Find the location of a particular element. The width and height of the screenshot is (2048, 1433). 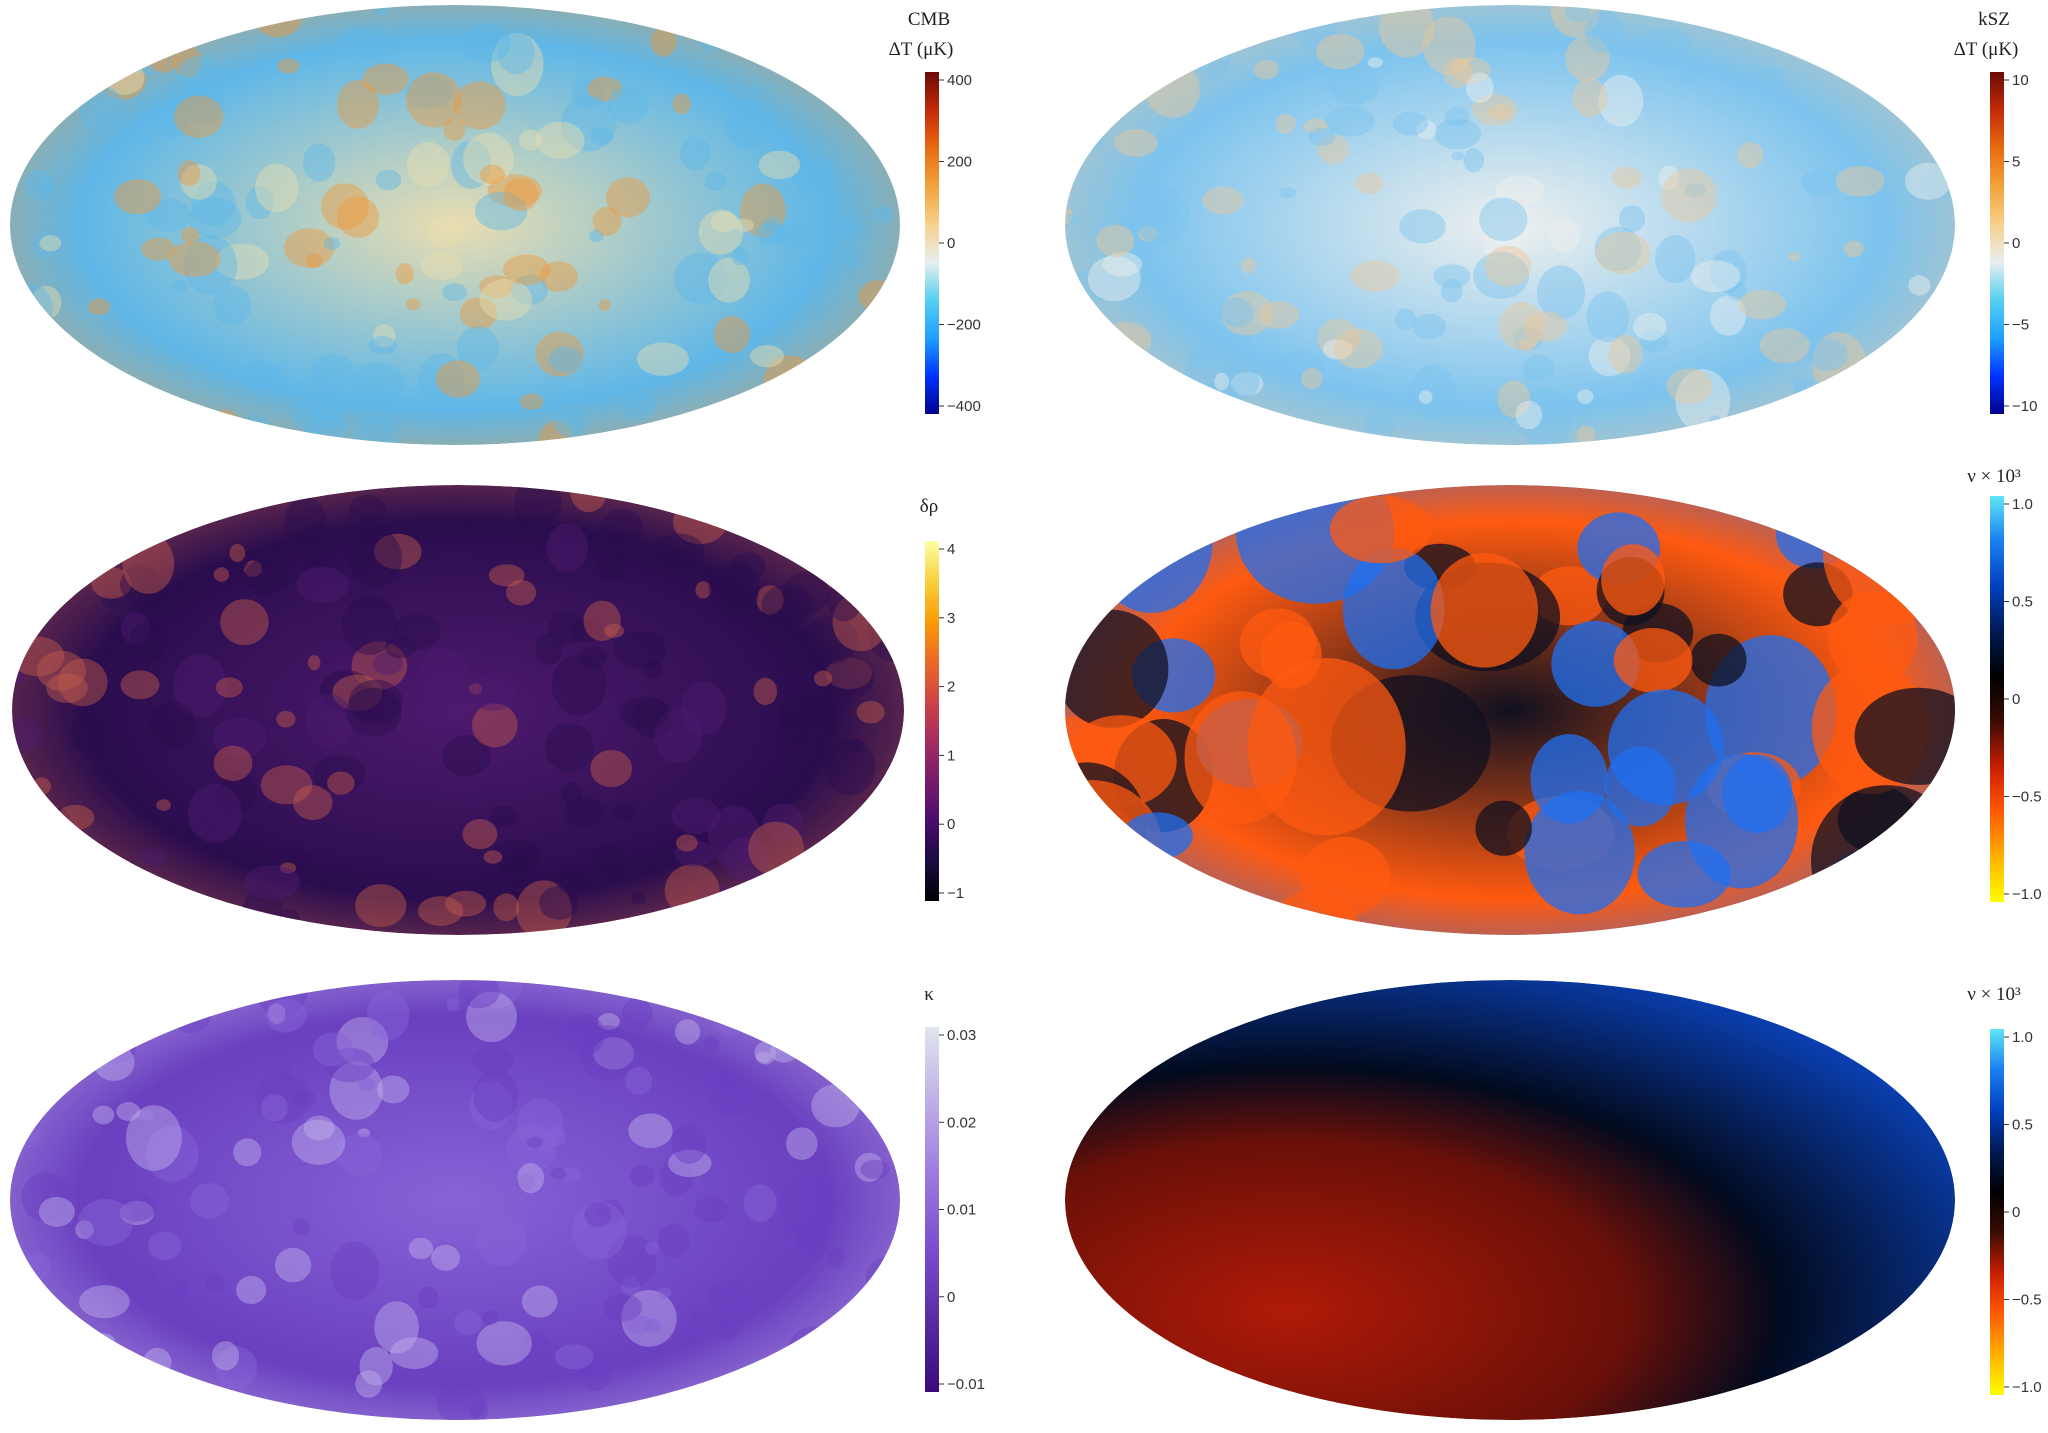

nu1-tick-label: −0.5 is located at coordinates (2027, 797).